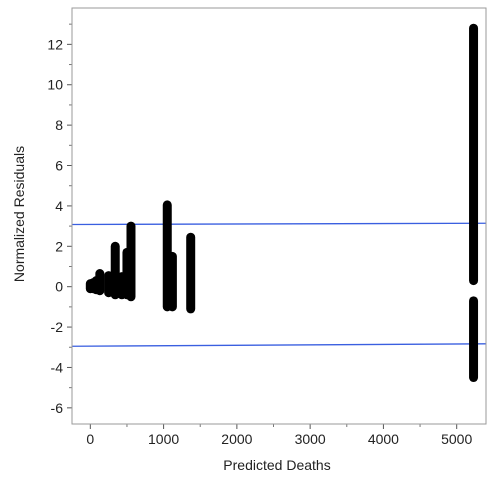 The width and height of the screenshot is (493, 480). I want to click on y-tick-label: -4, so click(57, 367).